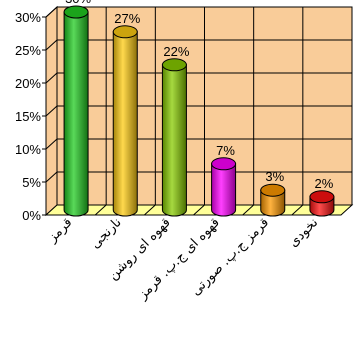  What do you see at coordinates (225, 150) in the screenshot?
I see `data-label-3: 7%` at bounding box center [225, 150].